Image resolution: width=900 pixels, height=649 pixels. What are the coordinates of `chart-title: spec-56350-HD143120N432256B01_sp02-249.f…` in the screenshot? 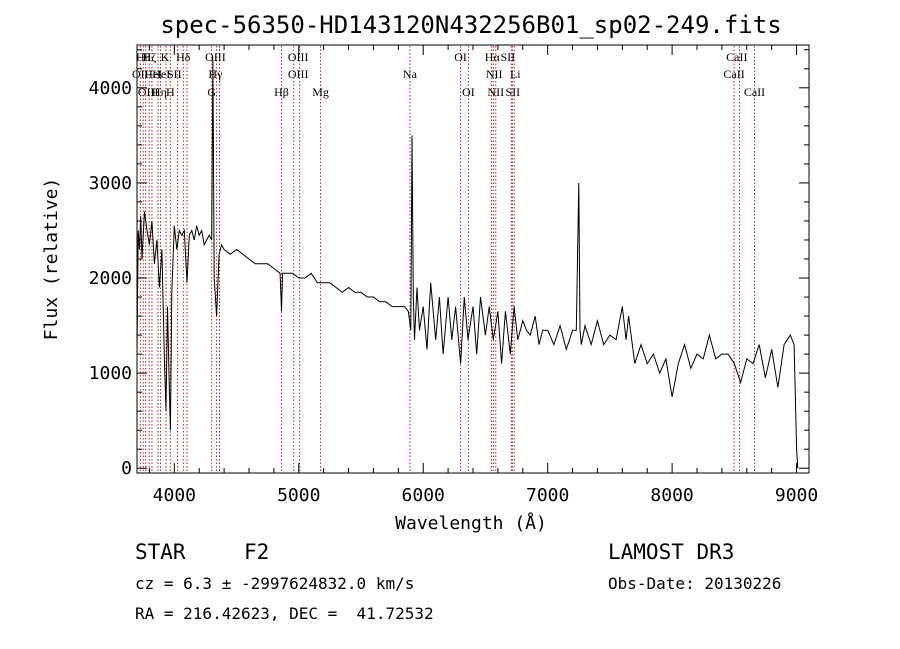 It's located at (470, 25).